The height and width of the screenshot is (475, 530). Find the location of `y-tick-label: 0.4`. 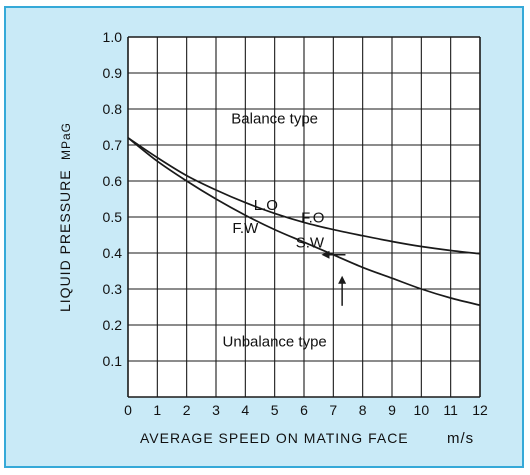

y-tick-label: 0.4 is located at coordinates (113, 253).